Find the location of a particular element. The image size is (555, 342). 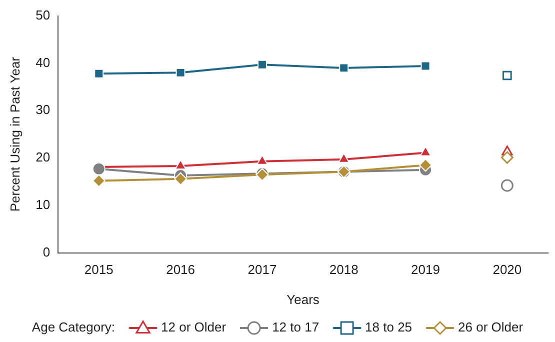

legend-title: Age Category: is located at coordinates (74, 327).